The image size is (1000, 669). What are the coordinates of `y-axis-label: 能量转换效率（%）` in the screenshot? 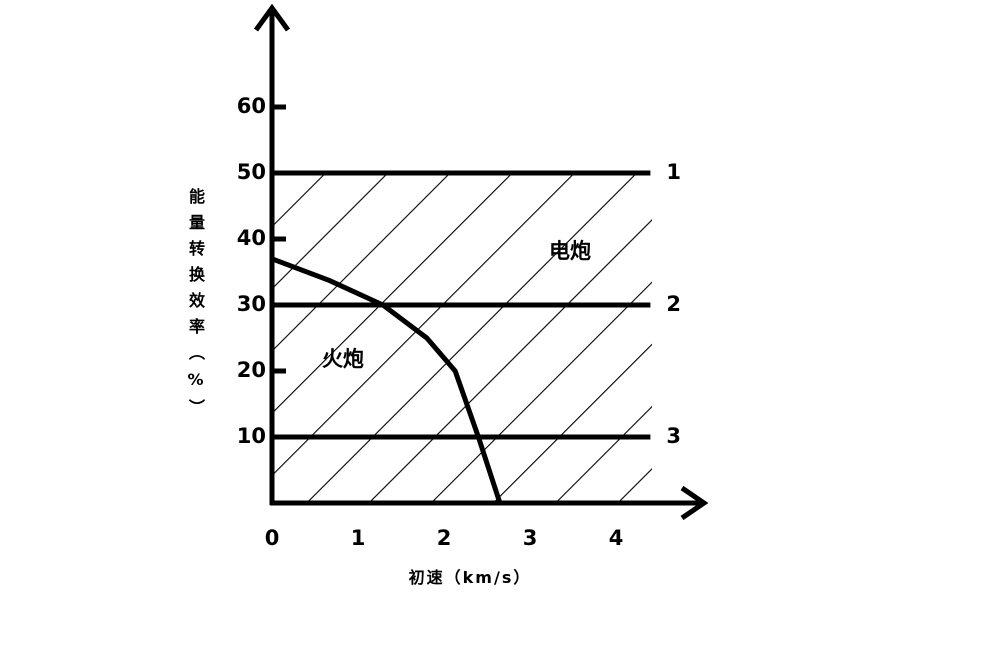 It's located at (195, 306).